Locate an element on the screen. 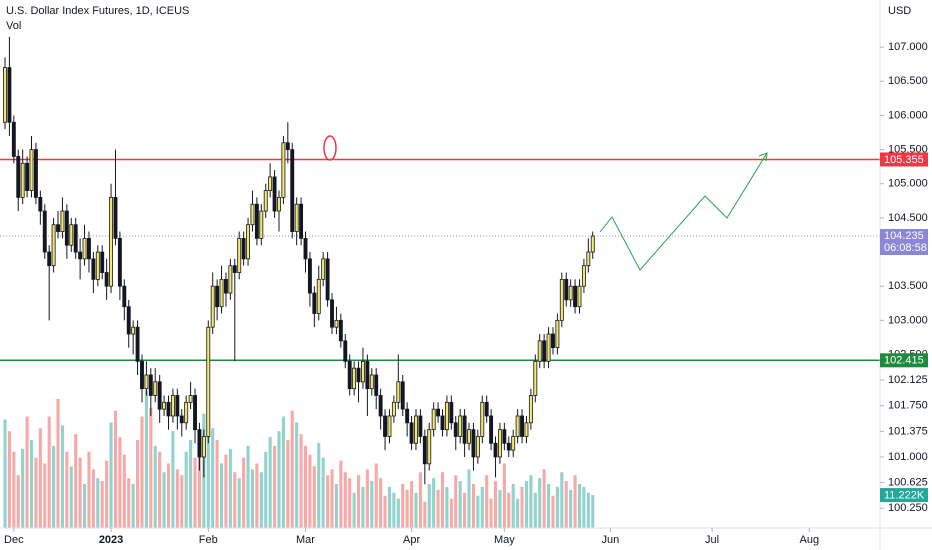 This screenshot has width=932, height=550. projection-arrowhead is located at coordinates (763, 157).